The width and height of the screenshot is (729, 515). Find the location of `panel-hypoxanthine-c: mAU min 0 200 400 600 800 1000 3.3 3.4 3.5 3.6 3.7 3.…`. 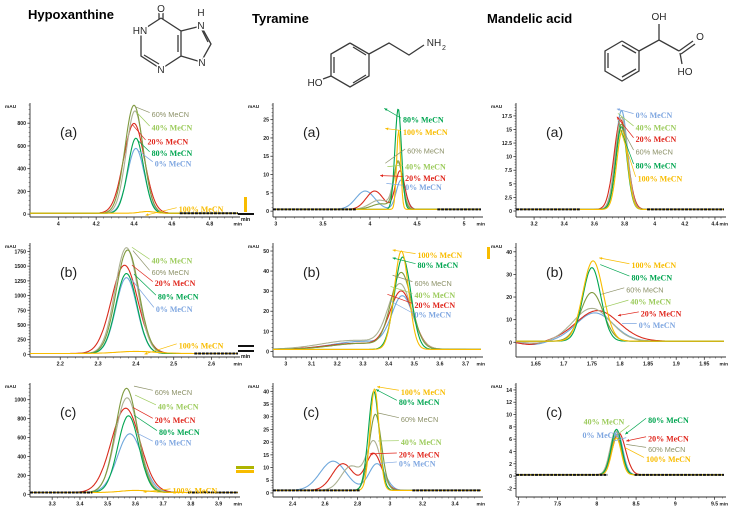

panel-hypoxanthine-c: mAU min 0 200 400 600 800 1000 3.3 3.4 3.5 3.6 3.7 3.… is located at coordinates (123, 445).